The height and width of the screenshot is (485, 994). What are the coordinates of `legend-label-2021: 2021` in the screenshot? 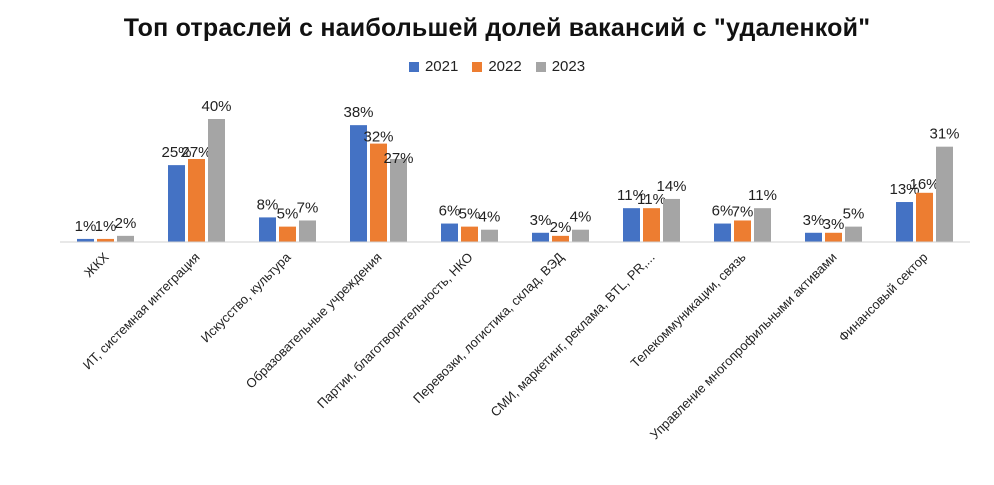 It's located at (441, 66).